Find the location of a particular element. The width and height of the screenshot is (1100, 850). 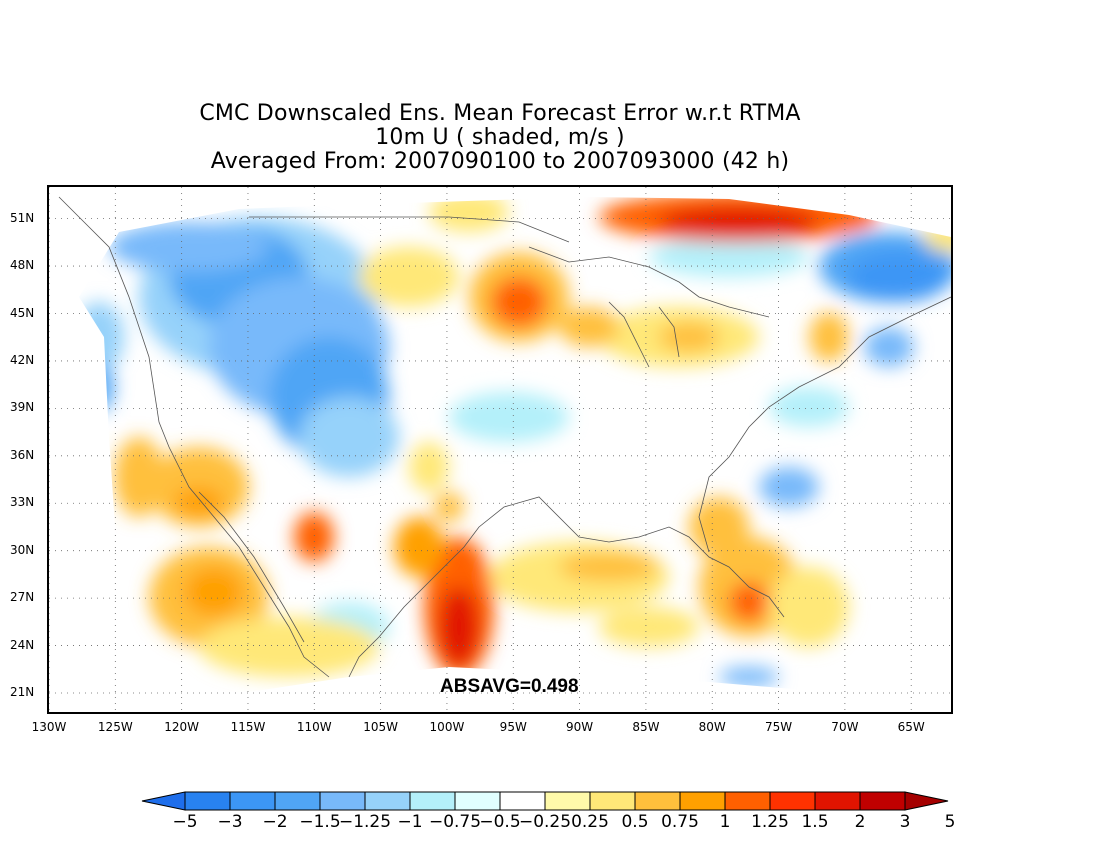

lon-tick-label: 65W is located at coordinates (911, 727).